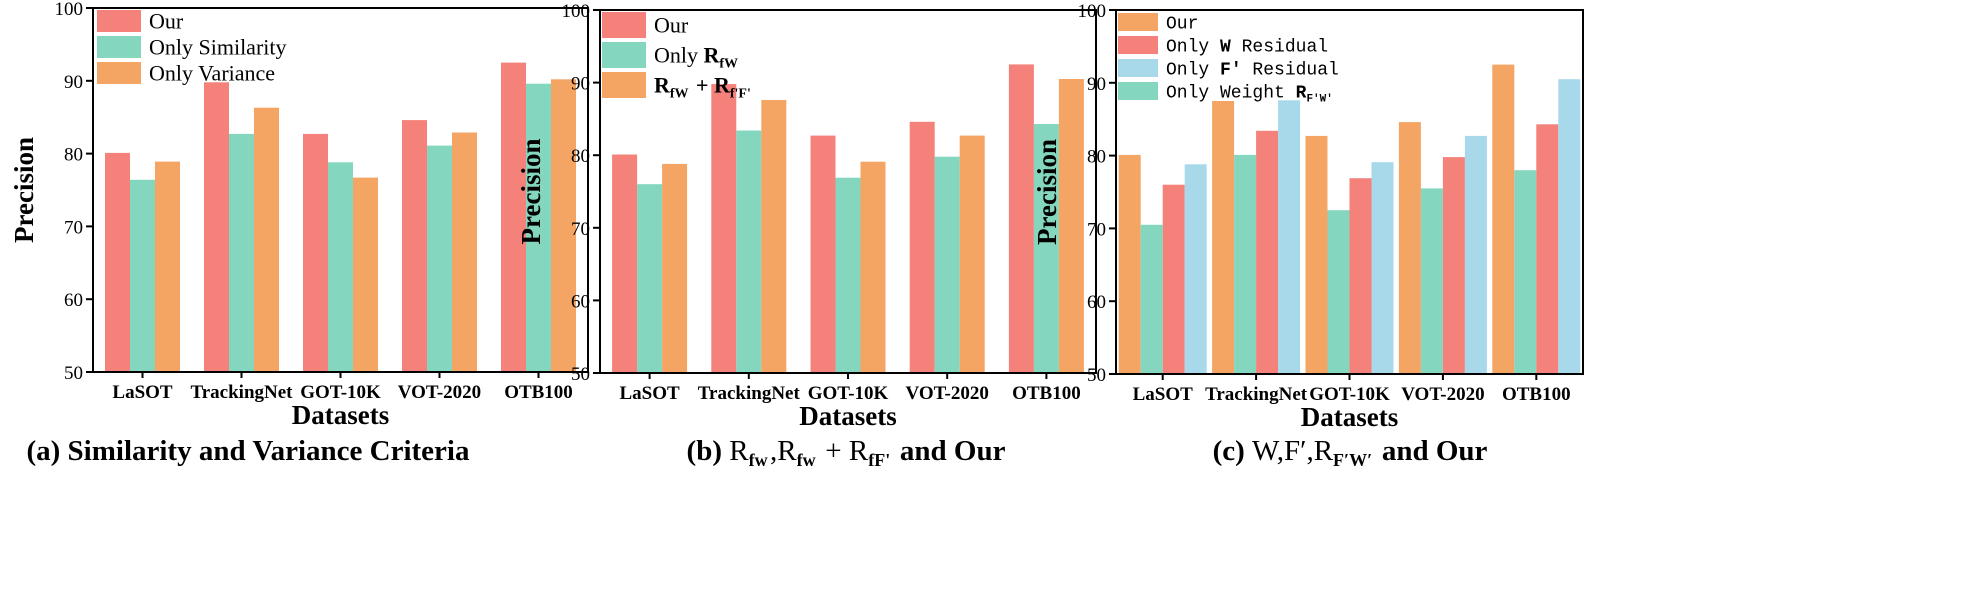 This screenshot has height=593, width=1984. Describe the element at coordinates (73, 227) in the screenshot. I see `y-tick-label: 70` at that location.